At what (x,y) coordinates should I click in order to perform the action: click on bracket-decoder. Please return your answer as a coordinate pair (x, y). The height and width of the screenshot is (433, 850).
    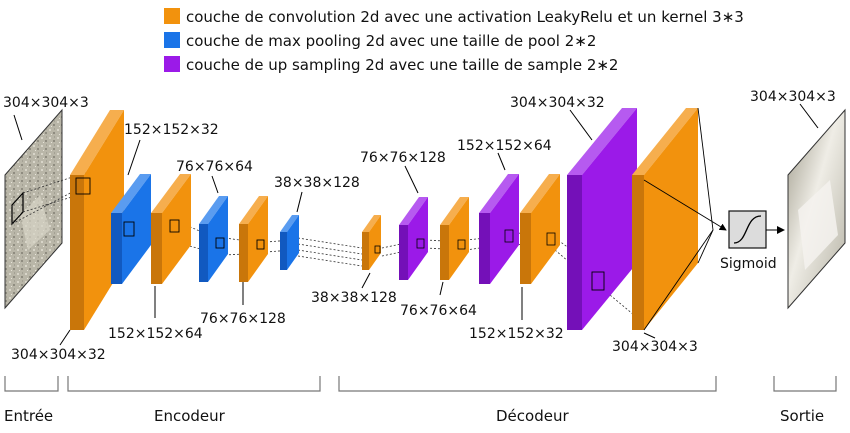
    Looking at the image, I should click on (527, 384).